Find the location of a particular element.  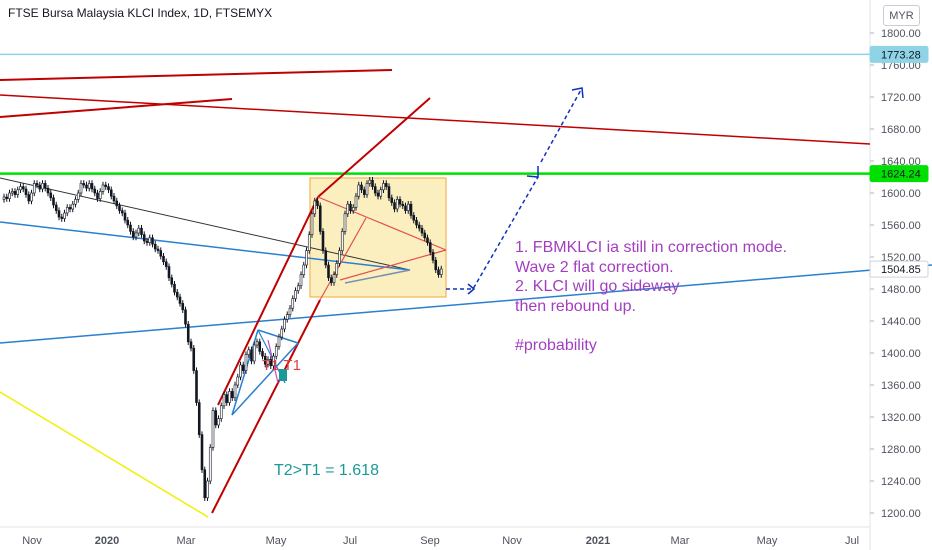

black-trendline is located at coordinates (205, 224).